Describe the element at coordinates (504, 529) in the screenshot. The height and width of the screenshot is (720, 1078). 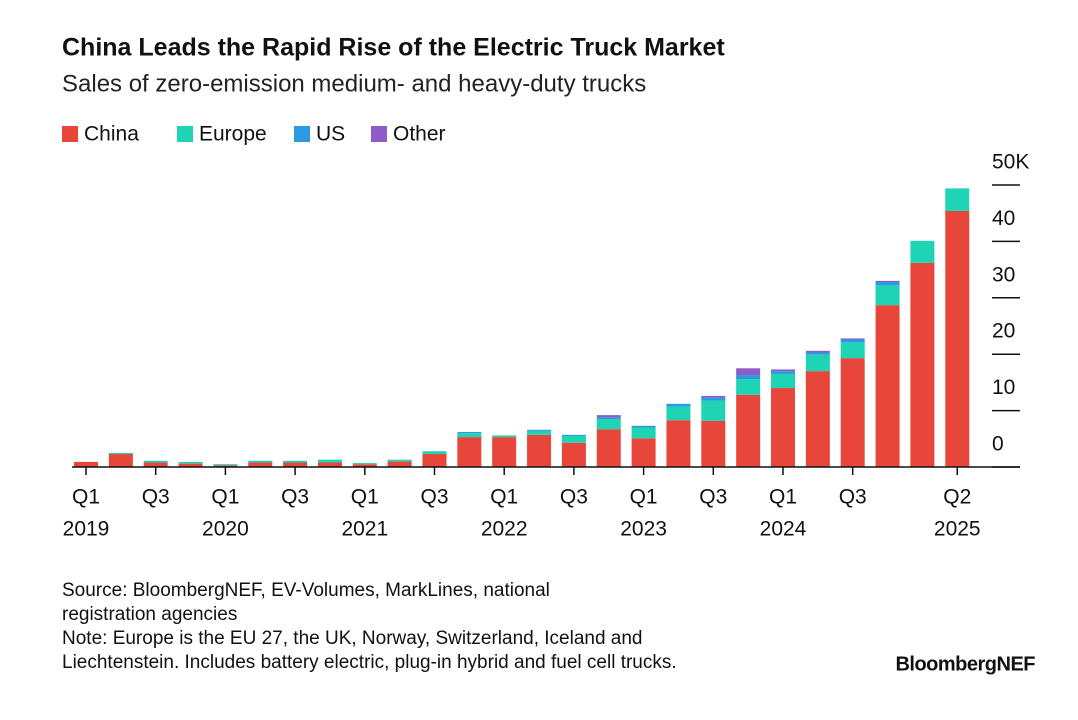
I see `x-year-label: 2022` at that location.